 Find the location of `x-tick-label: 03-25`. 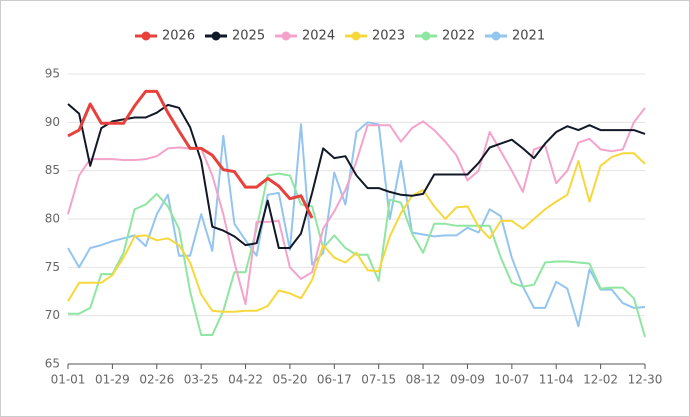

x-tick-label: 03-25 is located at coordinates (201, 380).